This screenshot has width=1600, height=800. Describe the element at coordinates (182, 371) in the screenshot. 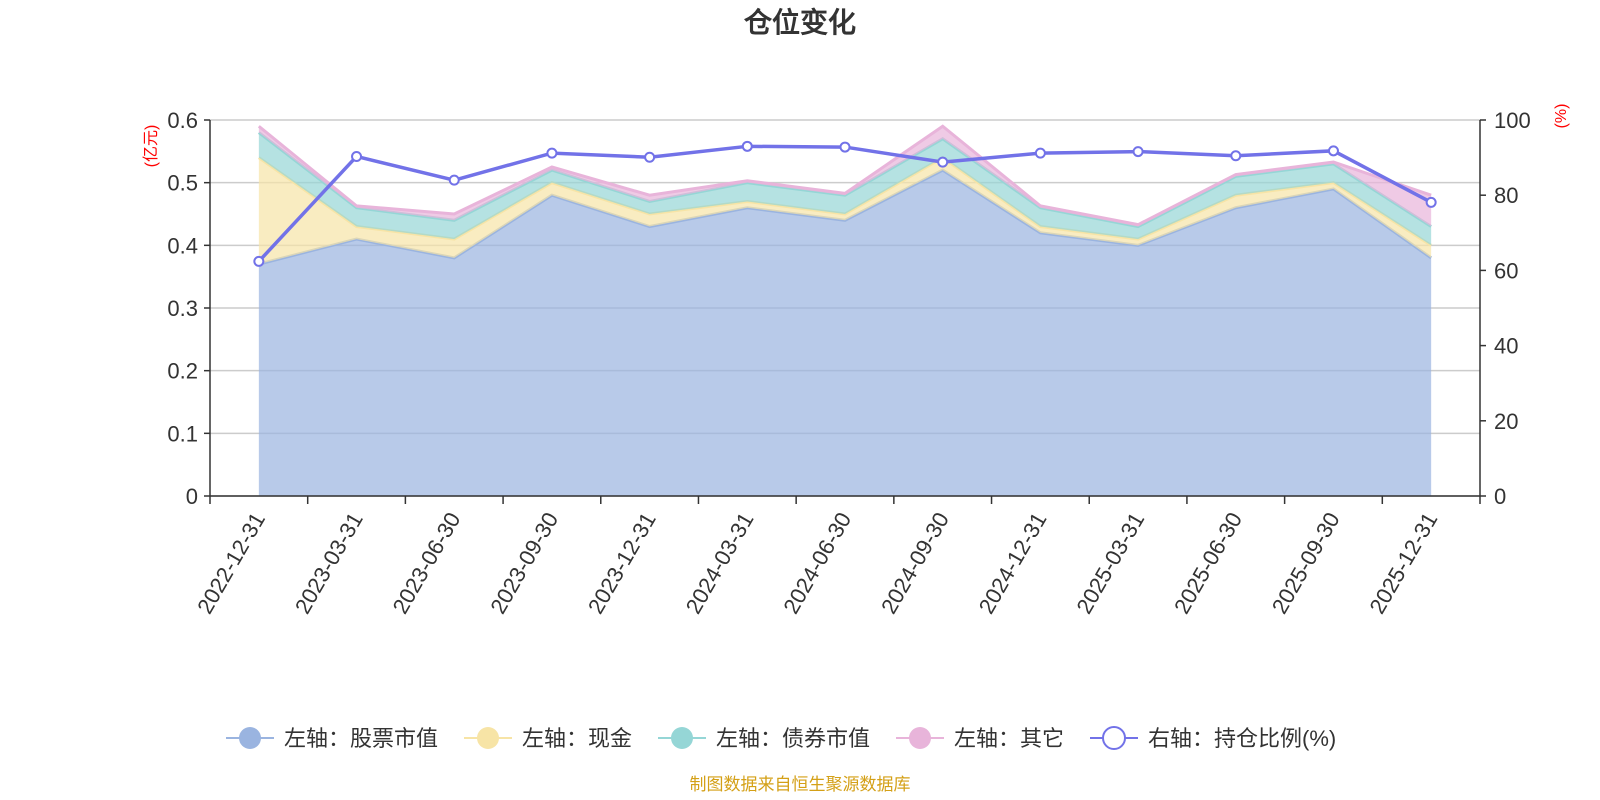

I see `left-axis-tick-label: 0.2` at that location.